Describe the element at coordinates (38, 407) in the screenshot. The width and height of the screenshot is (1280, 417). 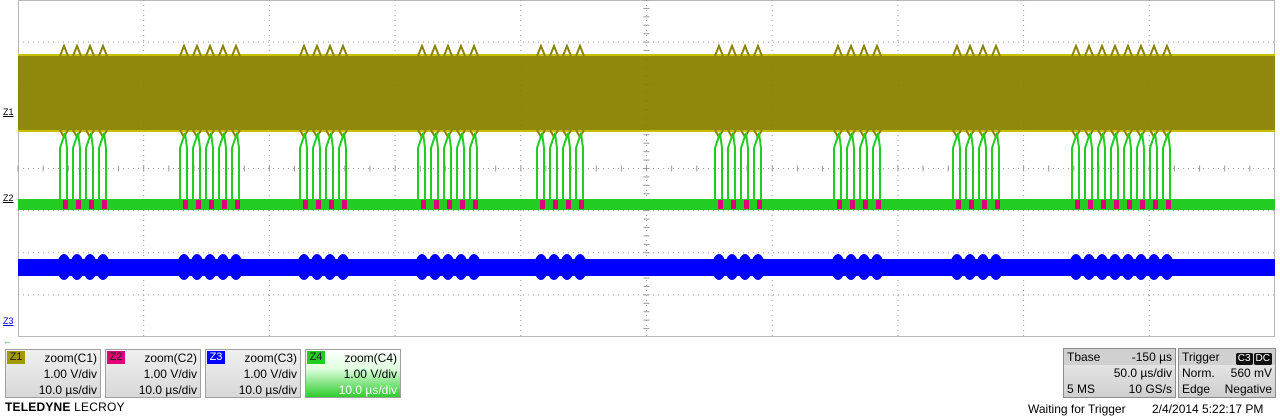
I see `brand-name-bold: TELEDYNE` at that location.